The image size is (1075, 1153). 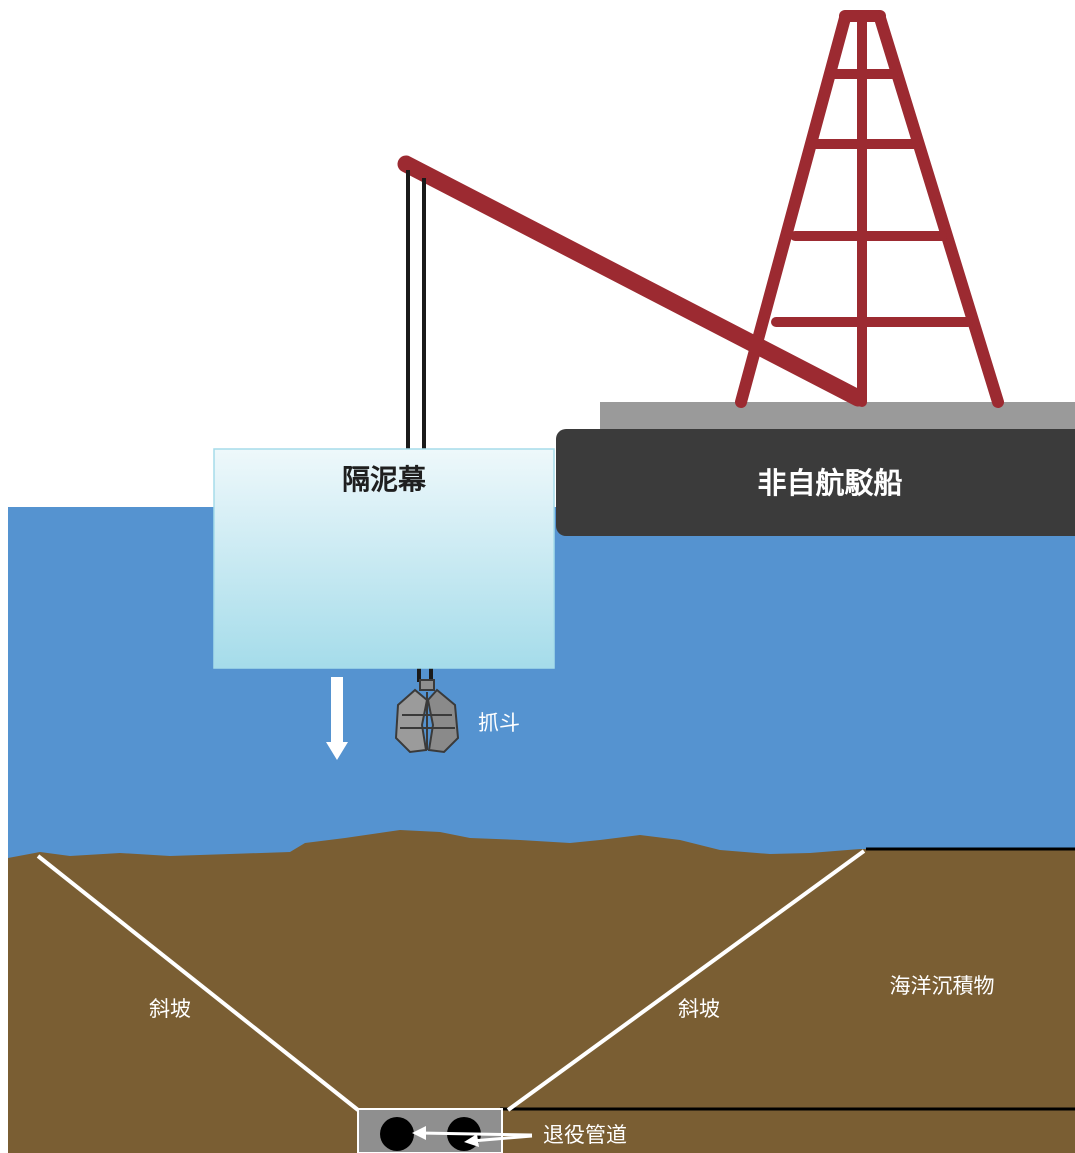 What do you see at coordinates (397, 1134) in the screenshot?
I see `pipe-circle` at bounding box center [397, 1134].